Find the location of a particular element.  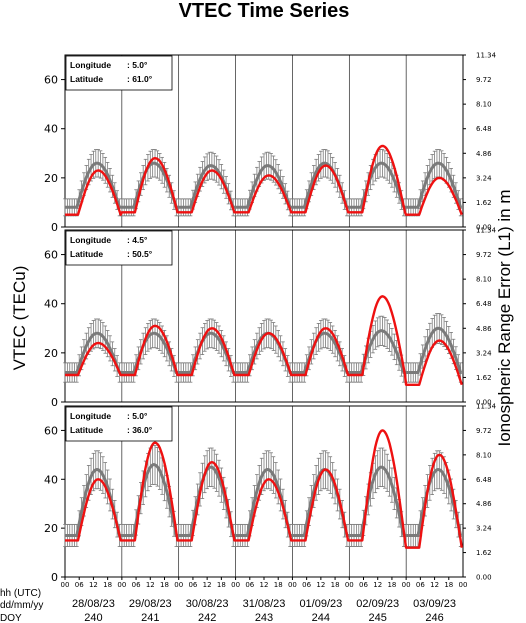

location-info: Longitude : 4.5° Latitude : 50.5° is located at coordinates (119, 248).